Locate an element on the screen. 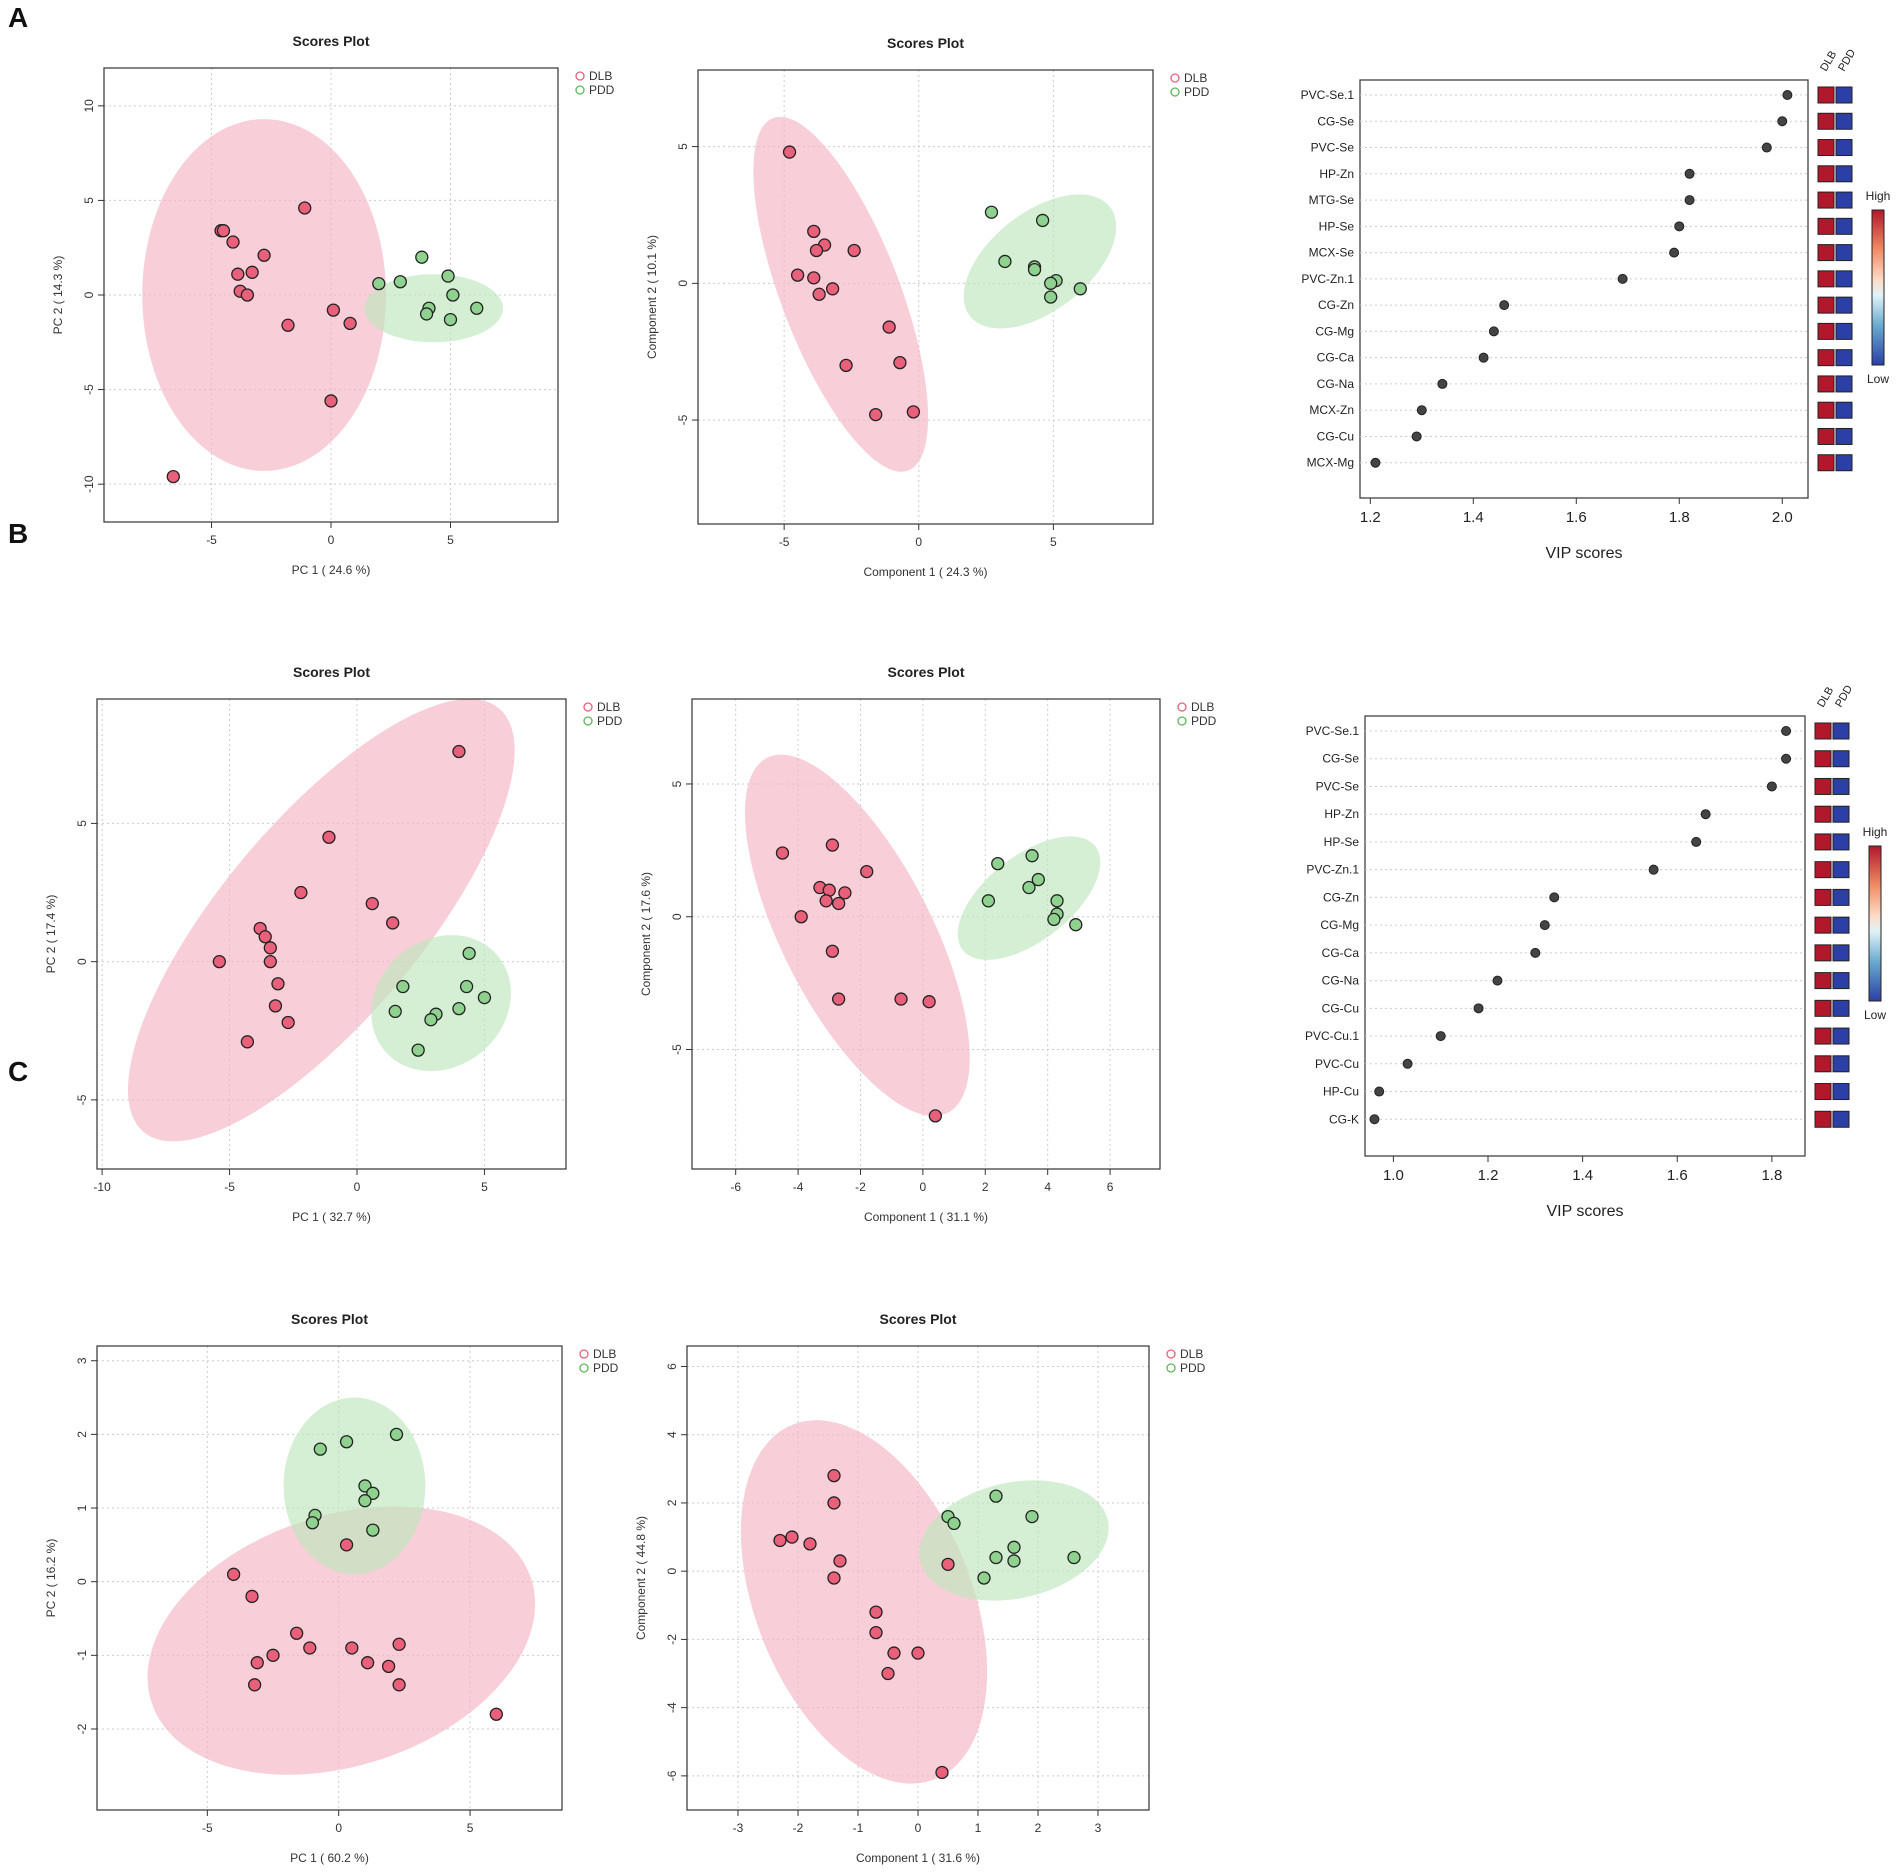 This screenshot has width=1902, height=1876. scale-high-label: High is located at coordinates (1878, 196).